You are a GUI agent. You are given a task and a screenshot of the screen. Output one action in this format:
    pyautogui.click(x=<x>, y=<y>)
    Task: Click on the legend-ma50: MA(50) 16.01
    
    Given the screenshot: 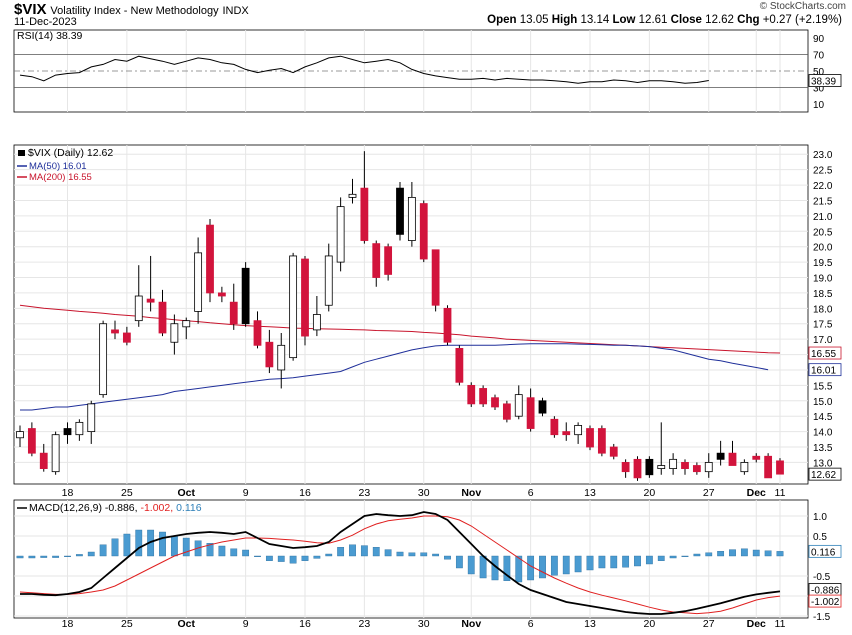 What is the action you would take?
    pyautogui.click(x=58, y=166)
    